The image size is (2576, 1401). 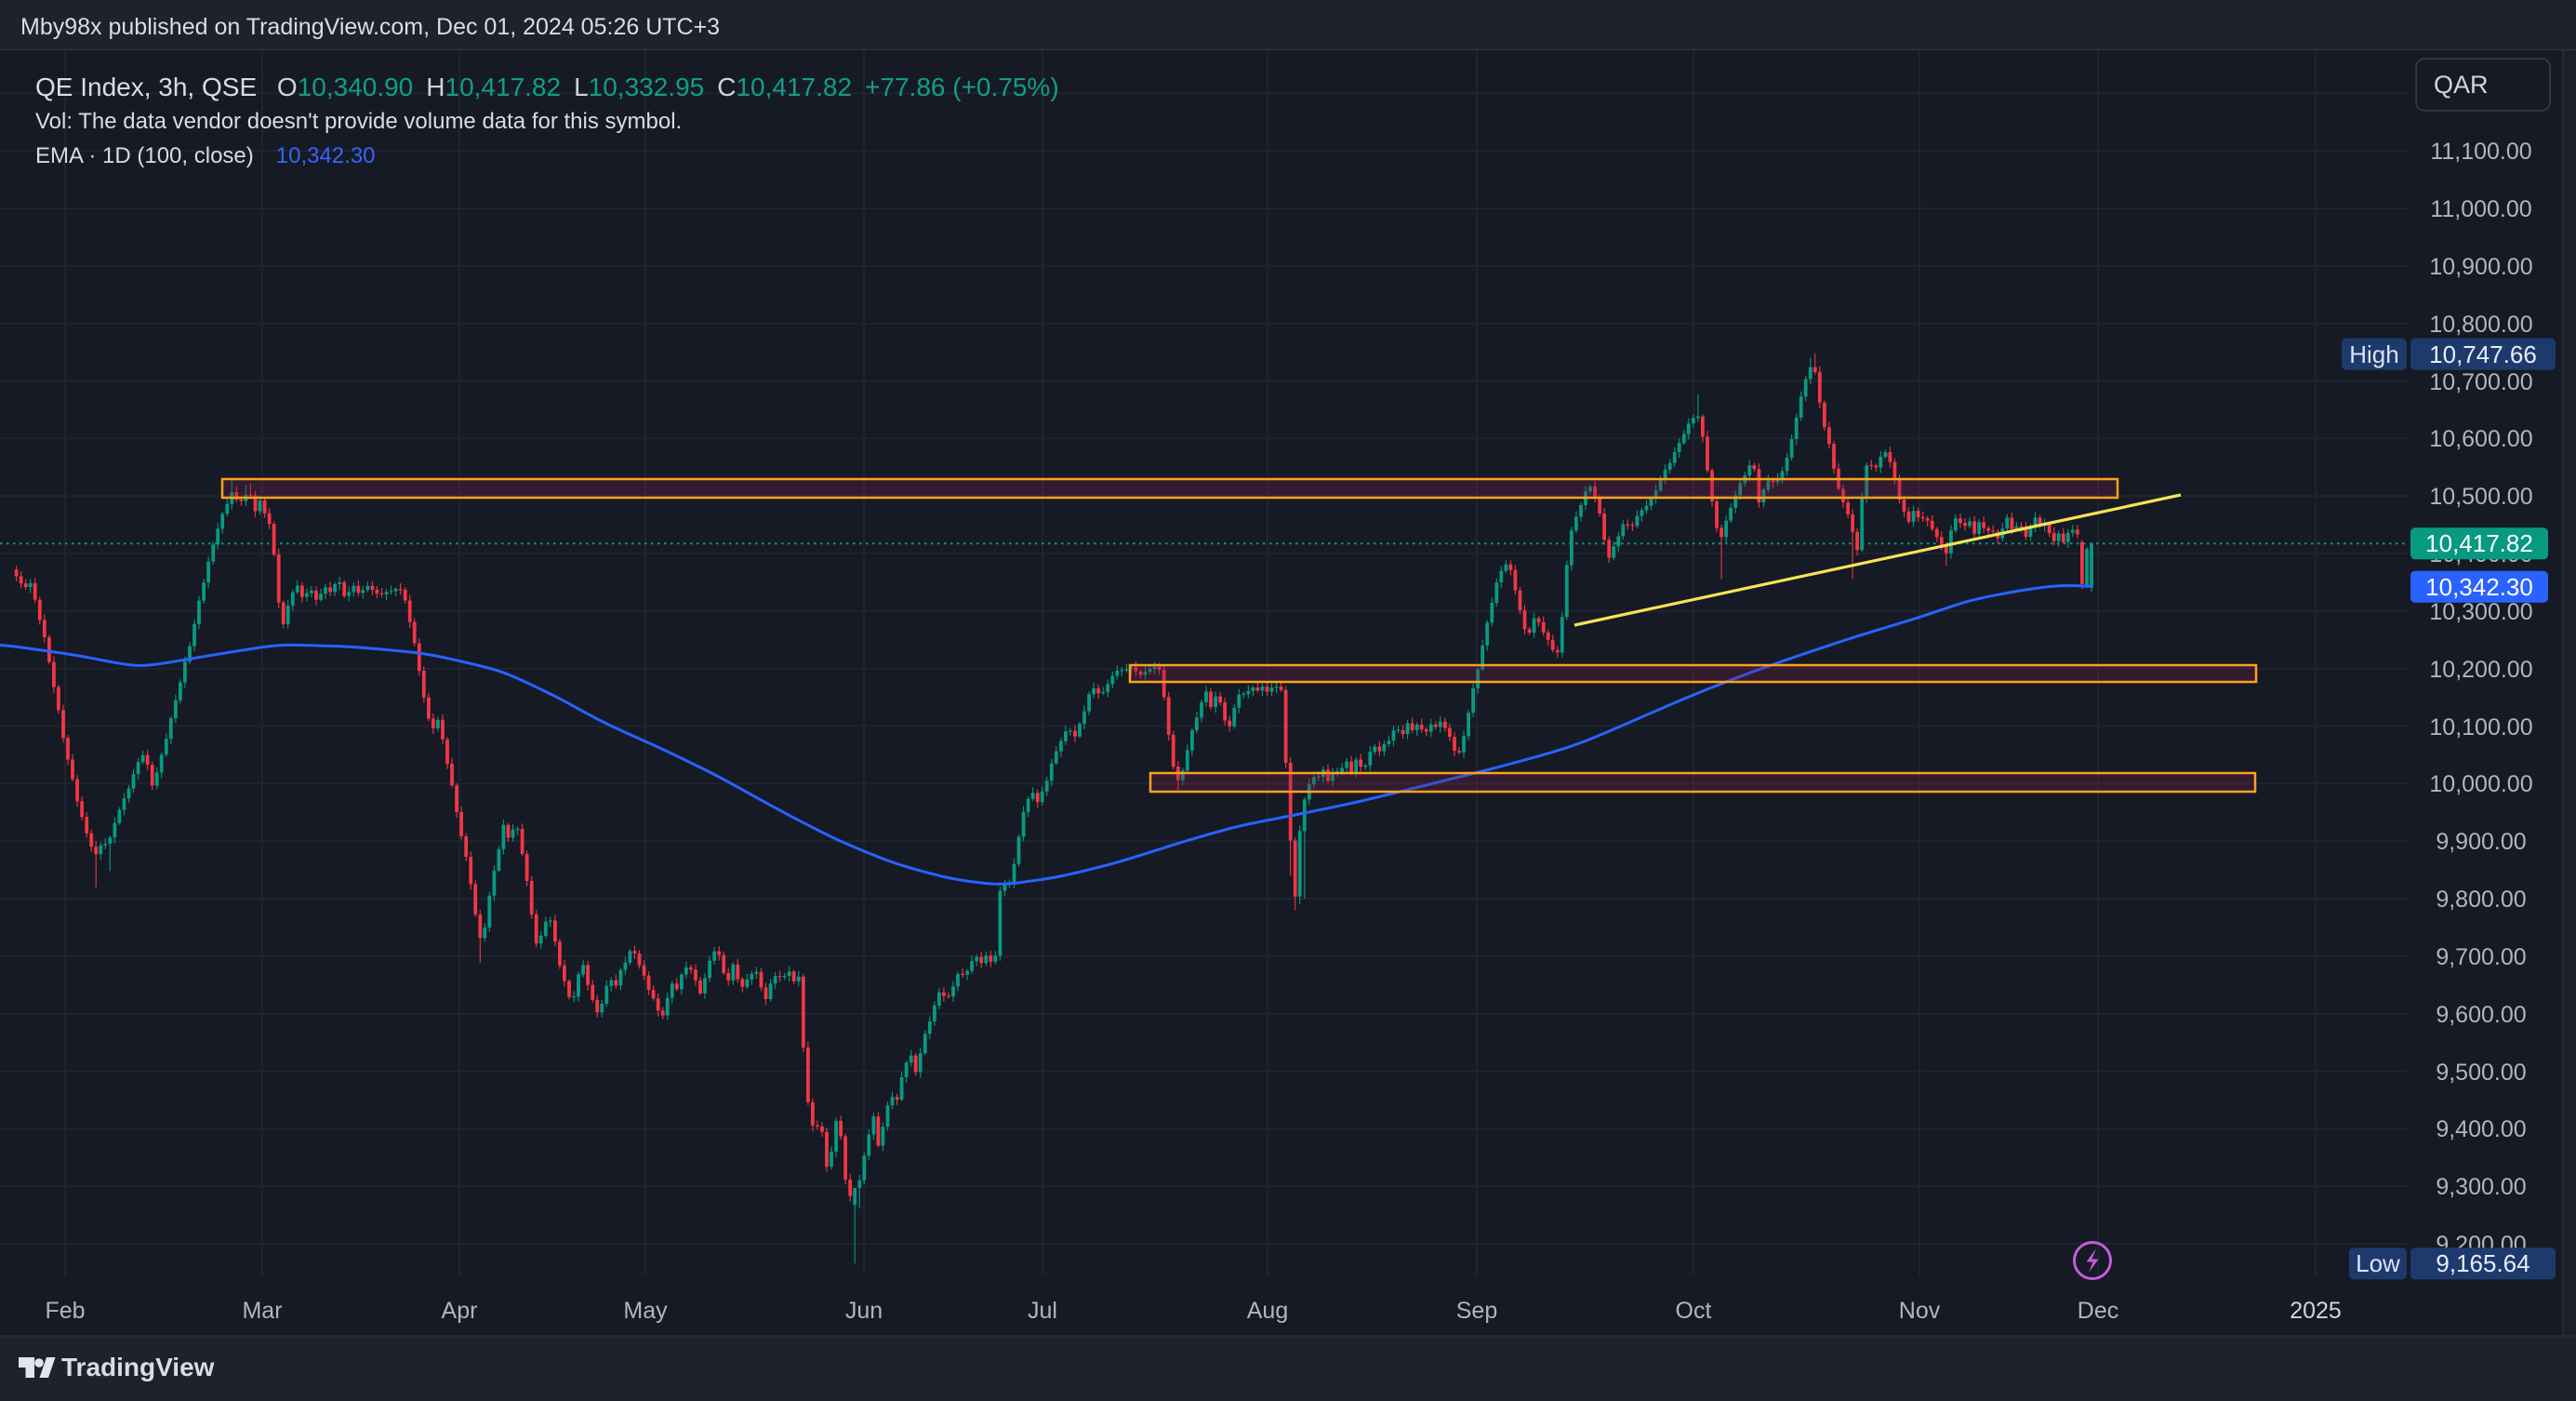 What do you see at coordinates (2483, 1263) in the screenshot?
I see `svg-text: 9,165.64` at bounding box center [2483, 1263].